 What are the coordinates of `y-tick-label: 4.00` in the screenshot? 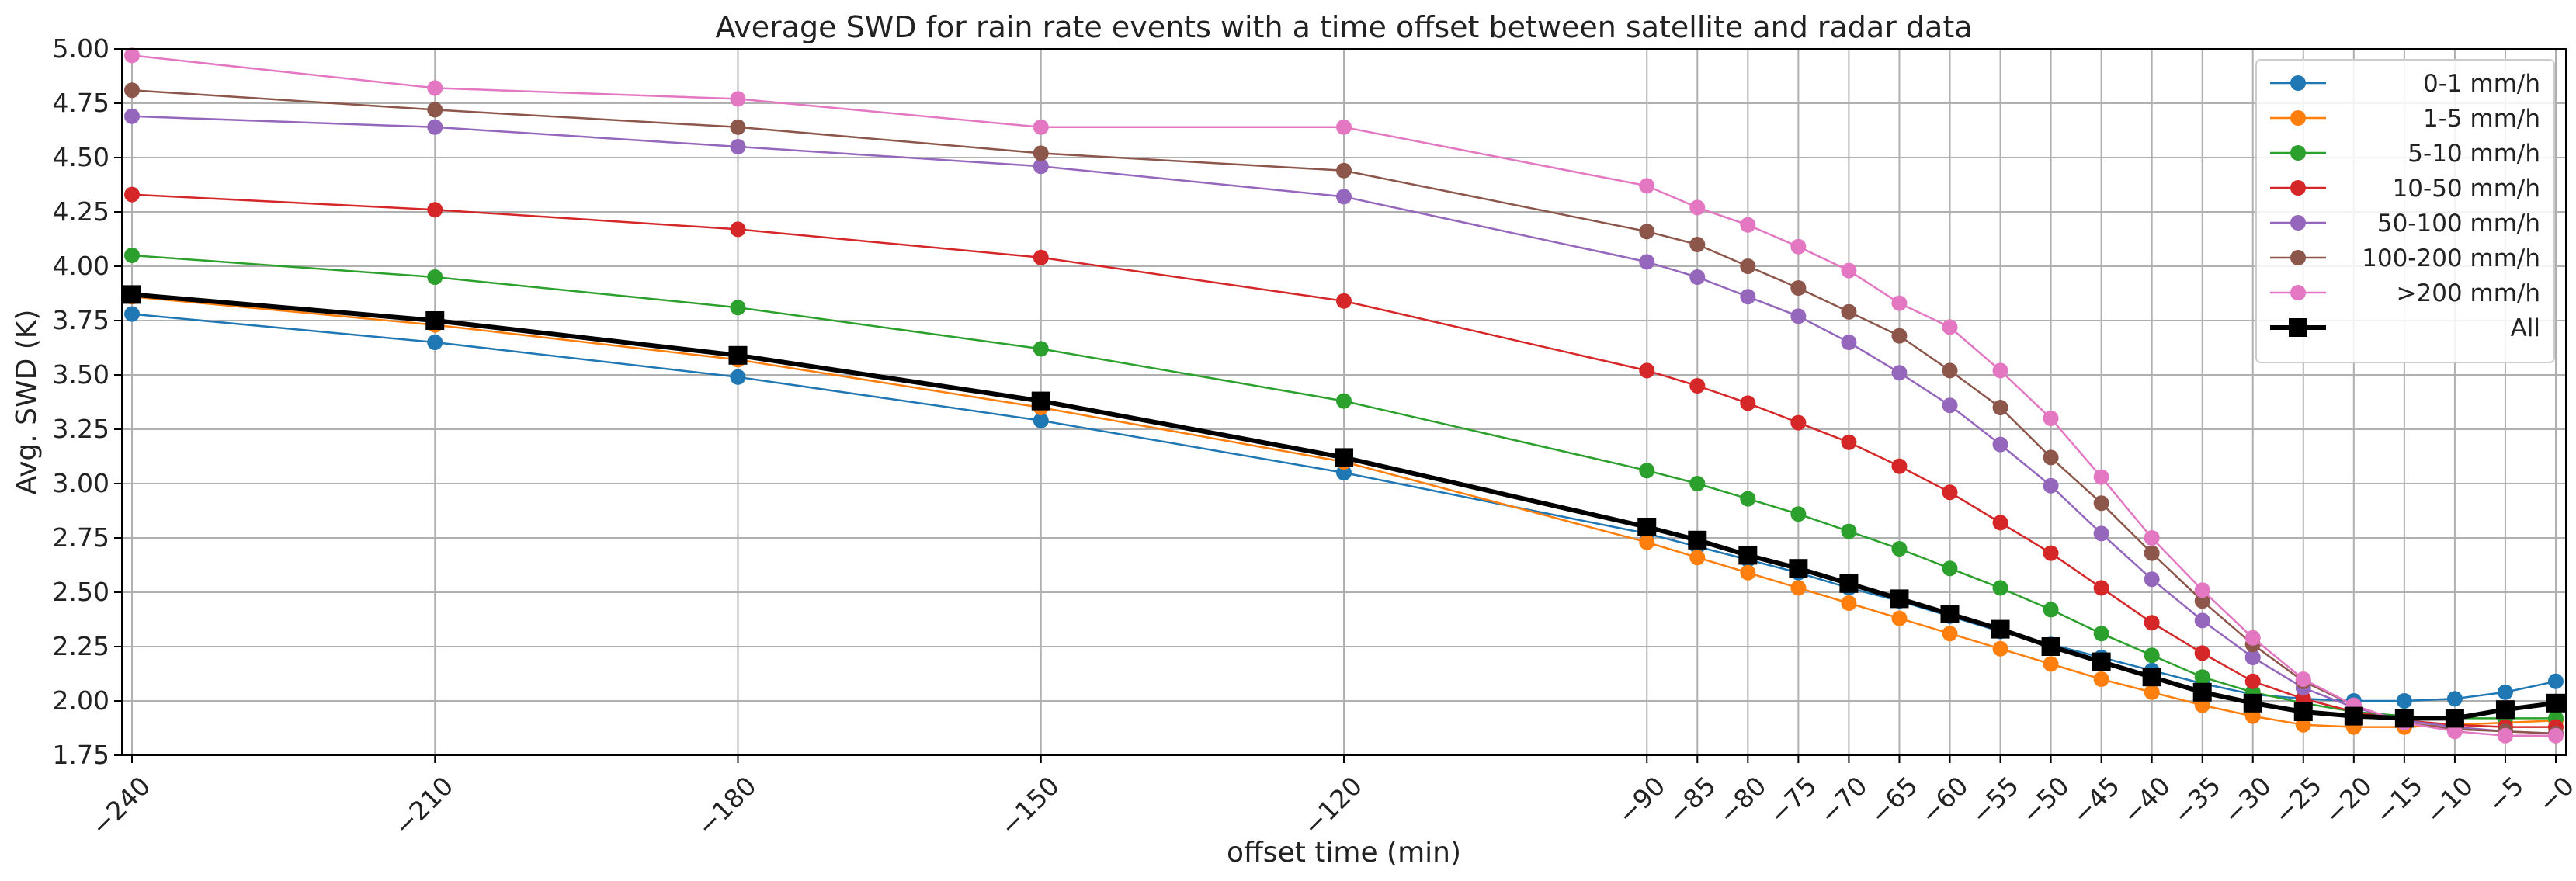 It's located at (81, 266).